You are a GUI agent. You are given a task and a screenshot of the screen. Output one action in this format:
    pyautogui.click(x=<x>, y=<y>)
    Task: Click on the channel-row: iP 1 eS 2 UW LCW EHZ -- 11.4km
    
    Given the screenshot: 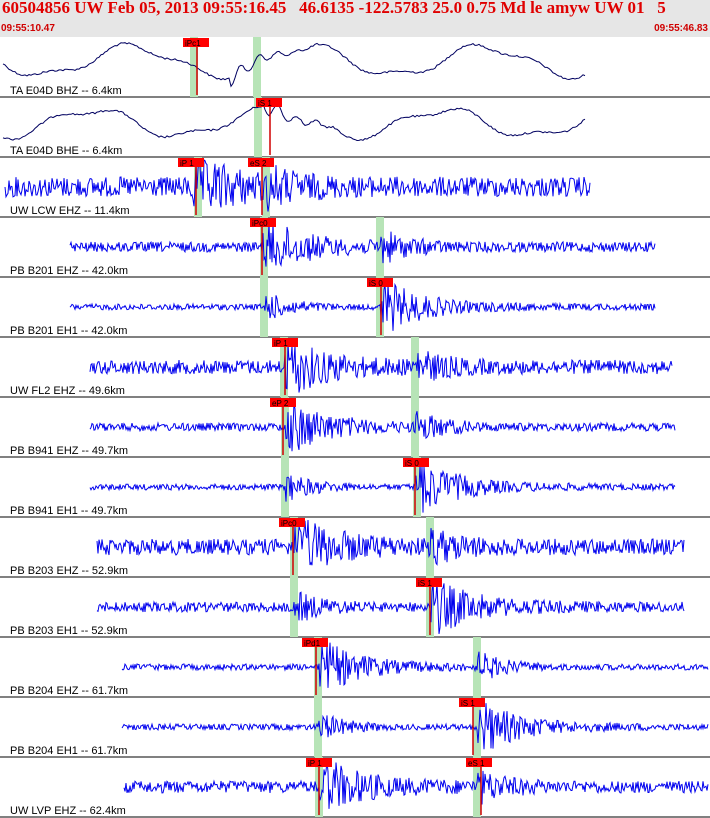 What is the action you would take?
    pyautogui.click(x=355, y=187)
    